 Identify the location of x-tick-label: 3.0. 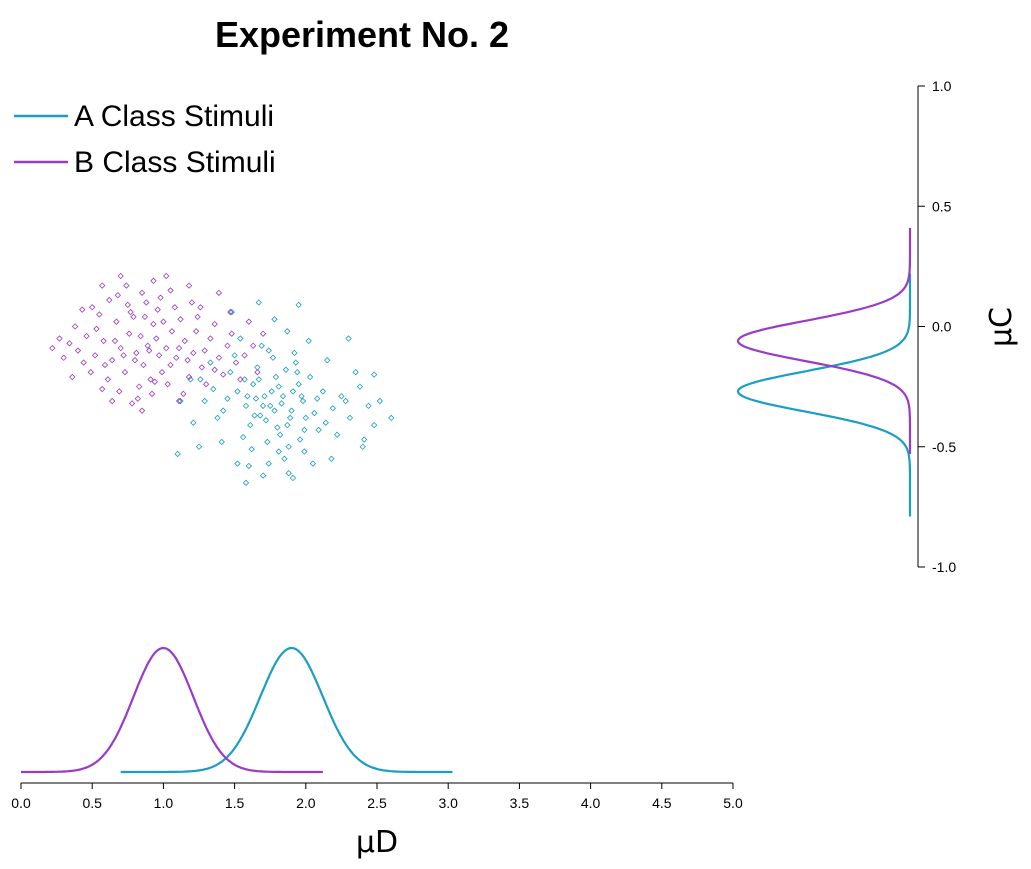
(448, 803).